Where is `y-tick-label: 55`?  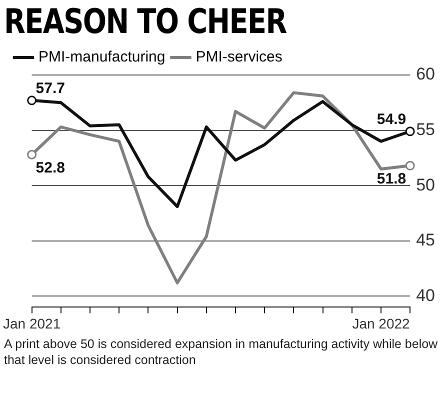 y-tick-label: 55 is located at coordinates (426, 129).